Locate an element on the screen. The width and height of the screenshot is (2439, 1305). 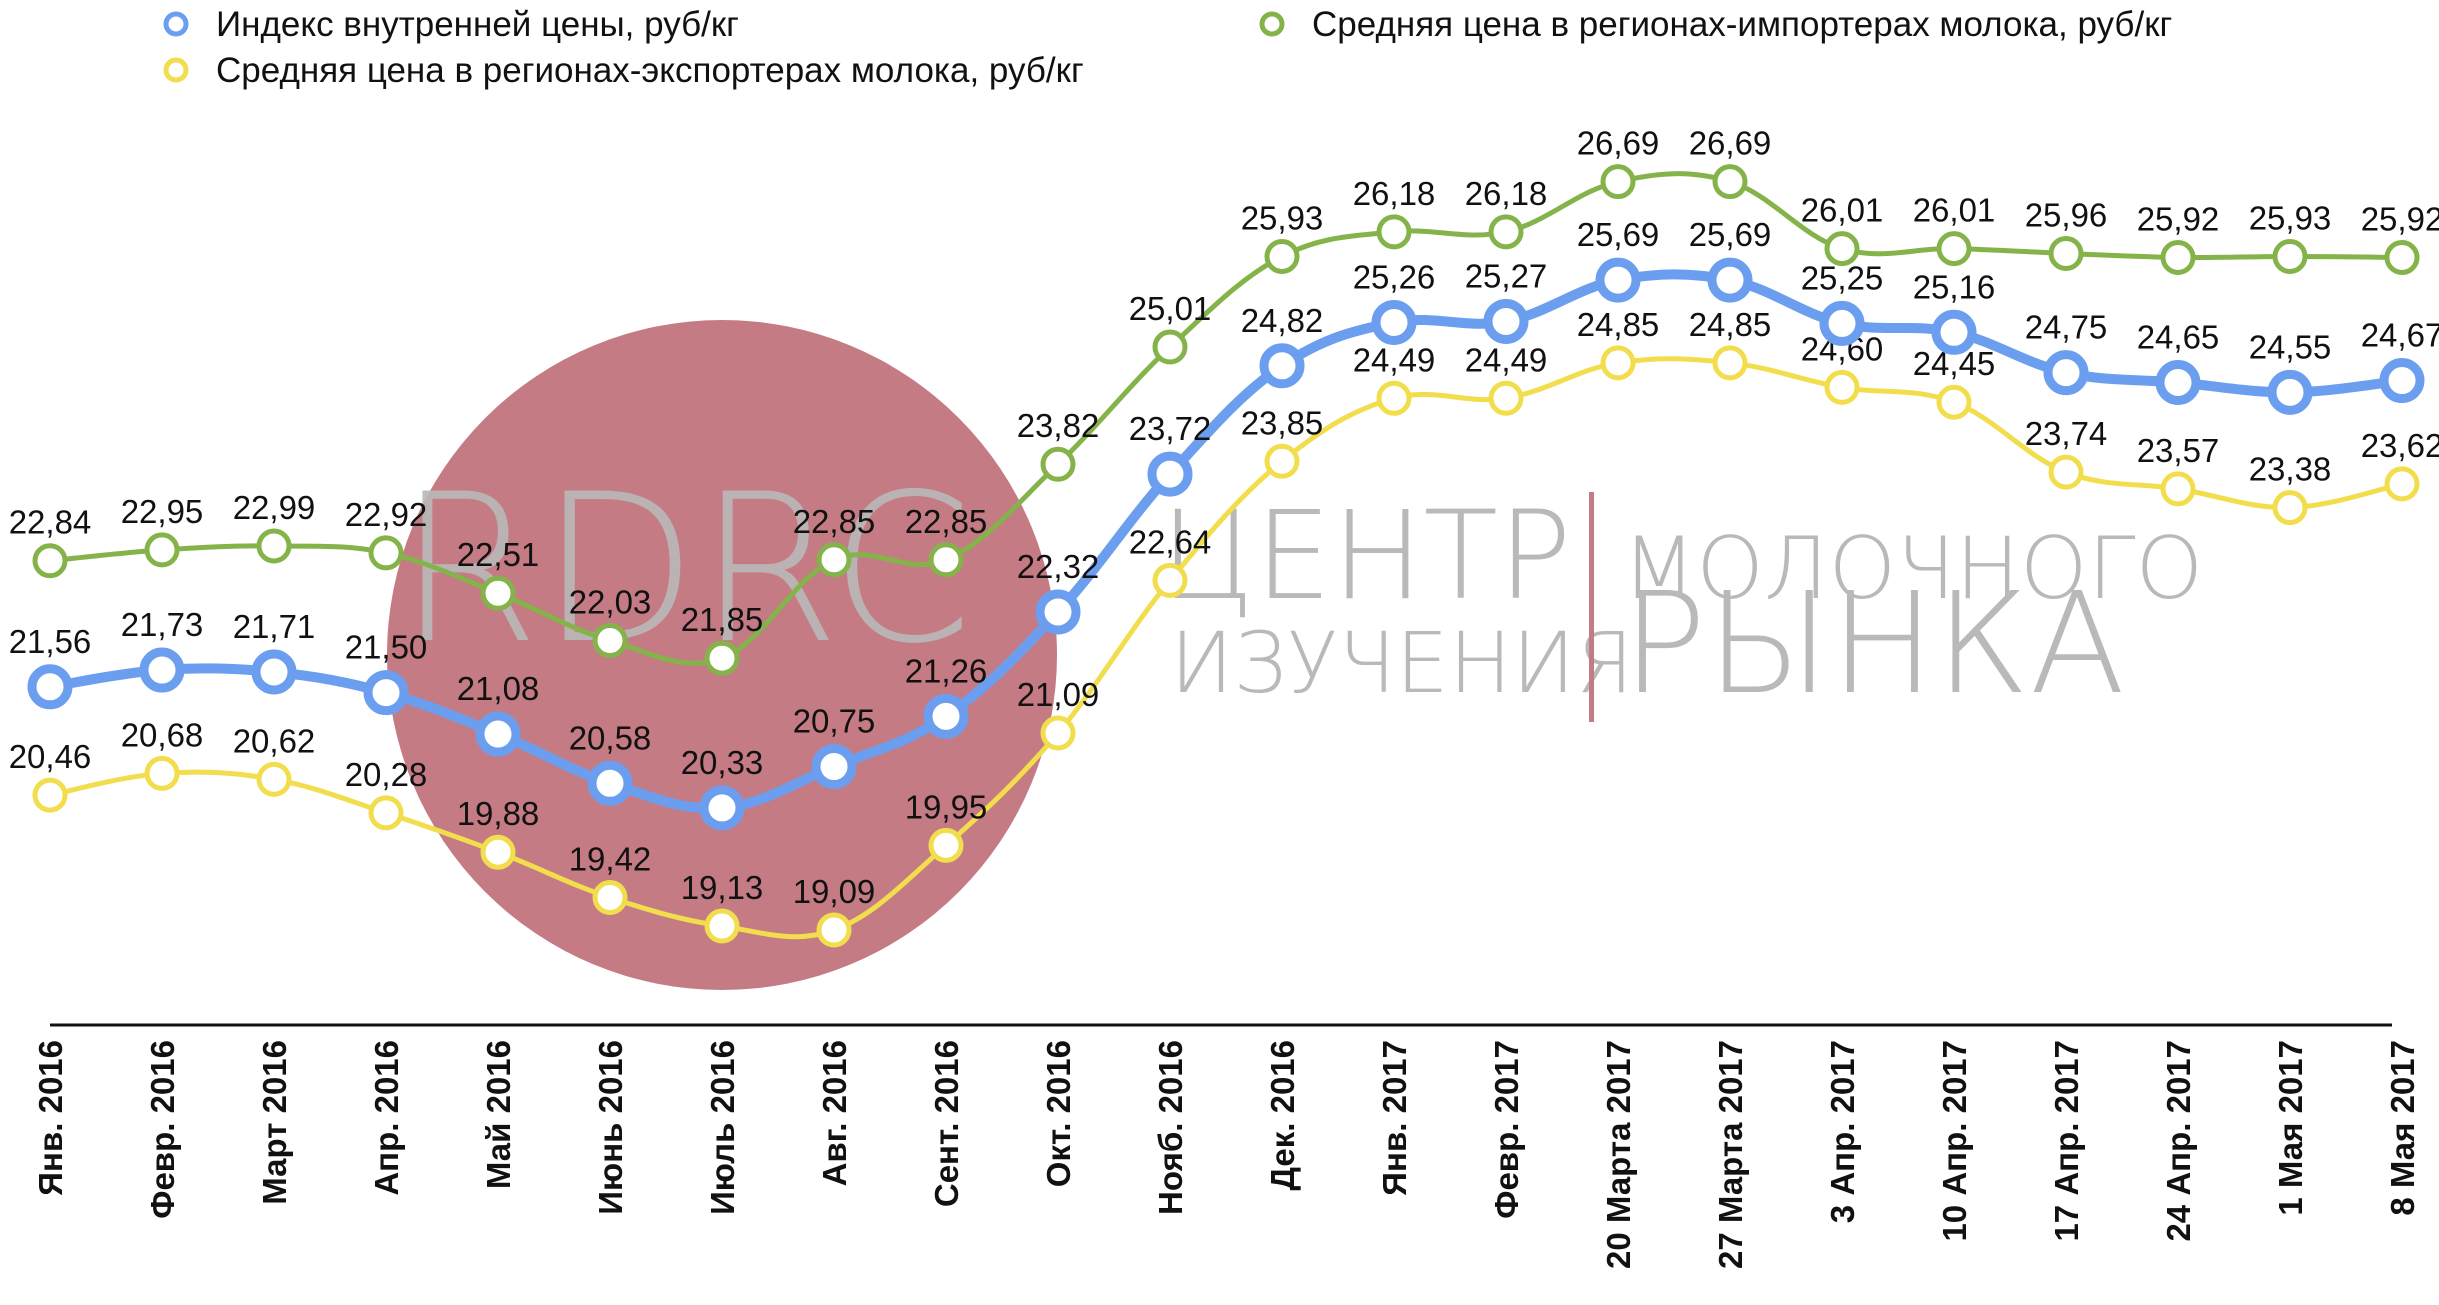
x-tick-label: Окт. 2016 is located at coordinates (1058, 1113).